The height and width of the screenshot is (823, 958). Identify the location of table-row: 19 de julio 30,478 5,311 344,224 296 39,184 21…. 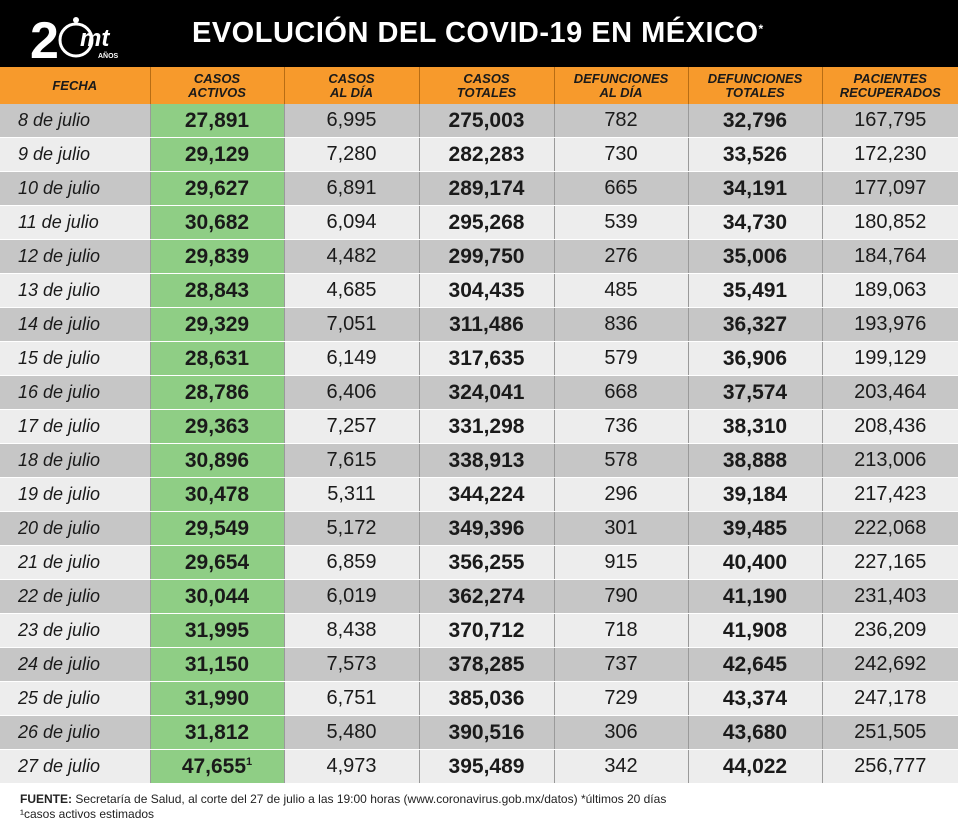
(479, 494).